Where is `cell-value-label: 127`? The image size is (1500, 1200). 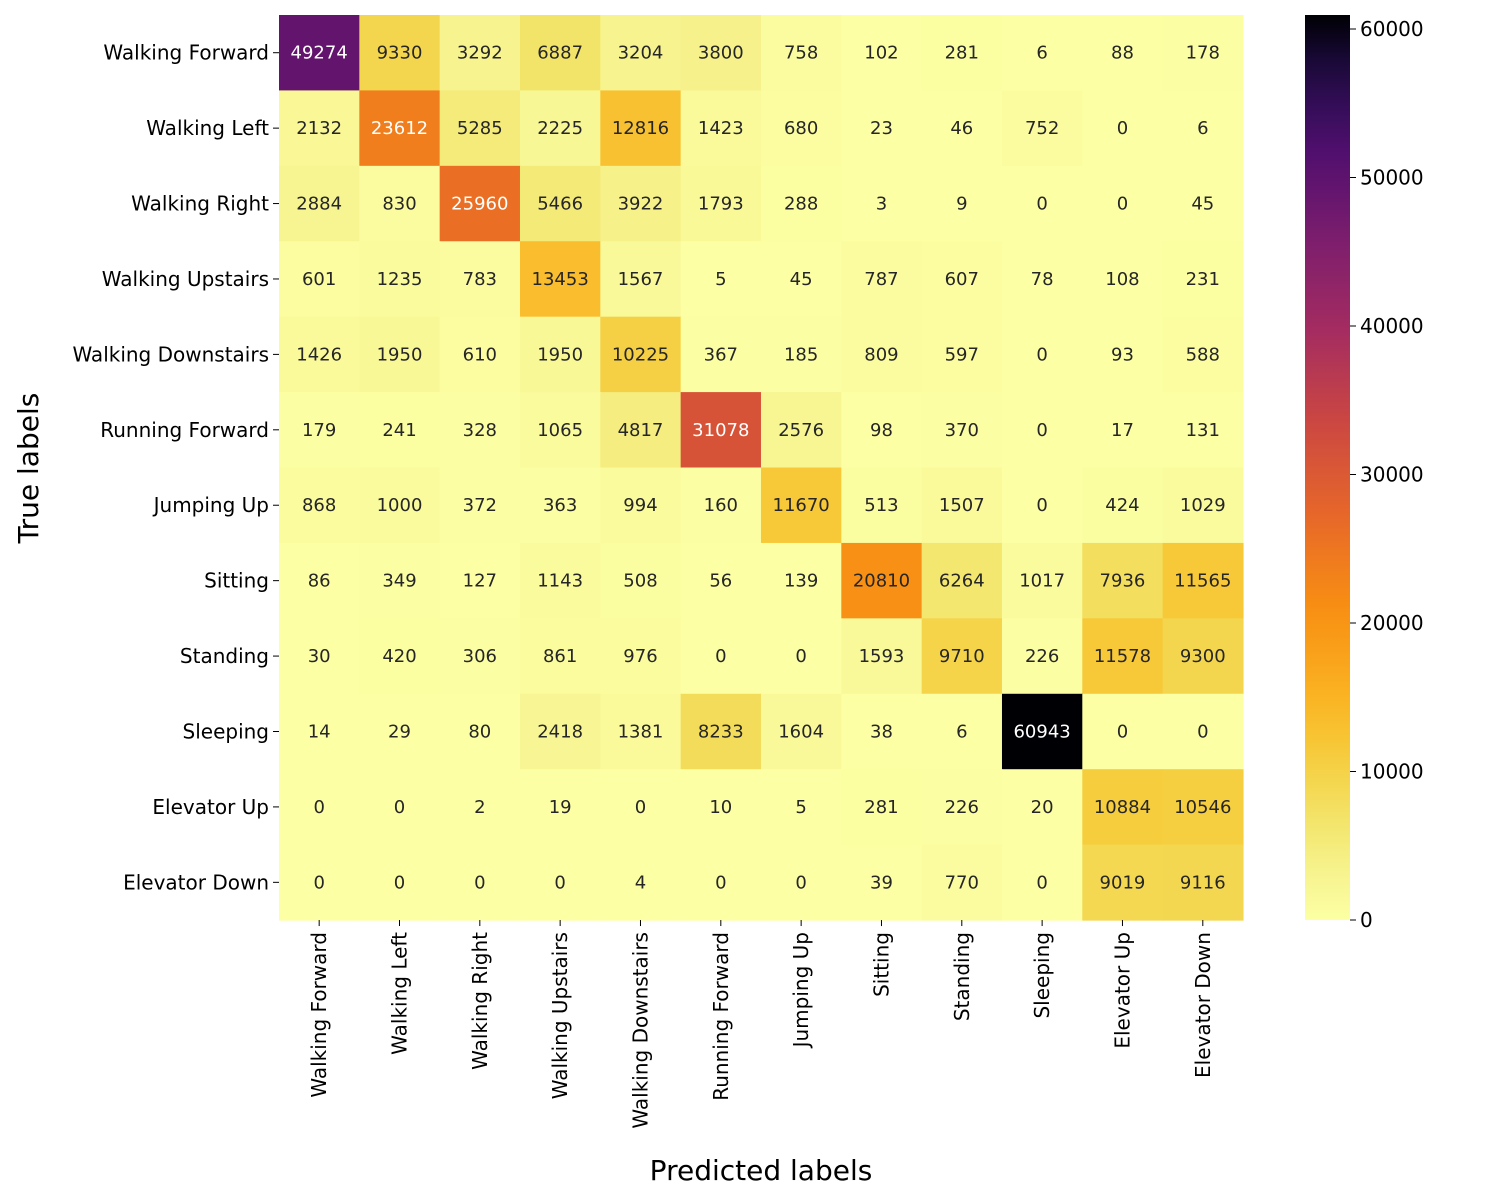
cell-value-label: 127 is located at coordinates (480, 581).